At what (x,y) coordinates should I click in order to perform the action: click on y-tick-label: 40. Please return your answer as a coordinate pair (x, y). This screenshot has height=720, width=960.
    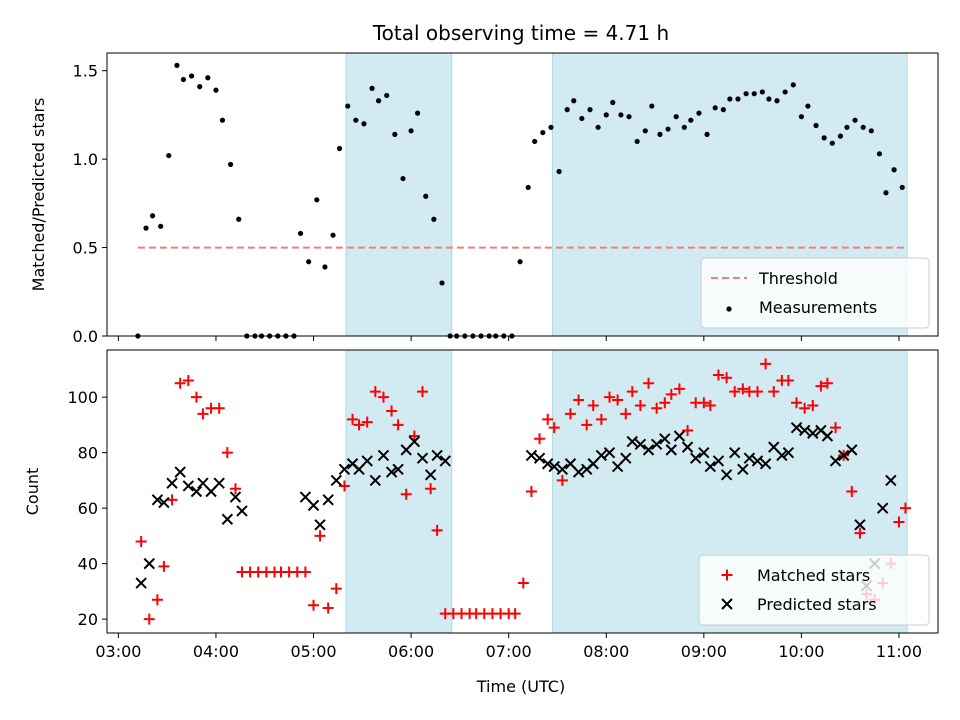
    Looking at the image, I should click on (88, 564).